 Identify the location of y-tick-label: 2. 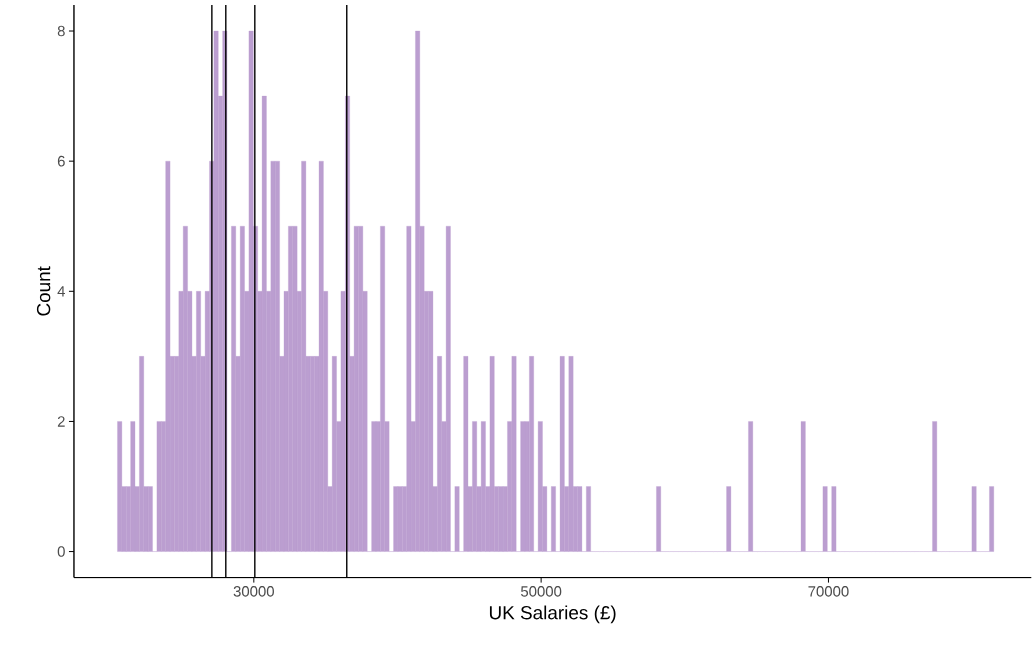
(61, 421).